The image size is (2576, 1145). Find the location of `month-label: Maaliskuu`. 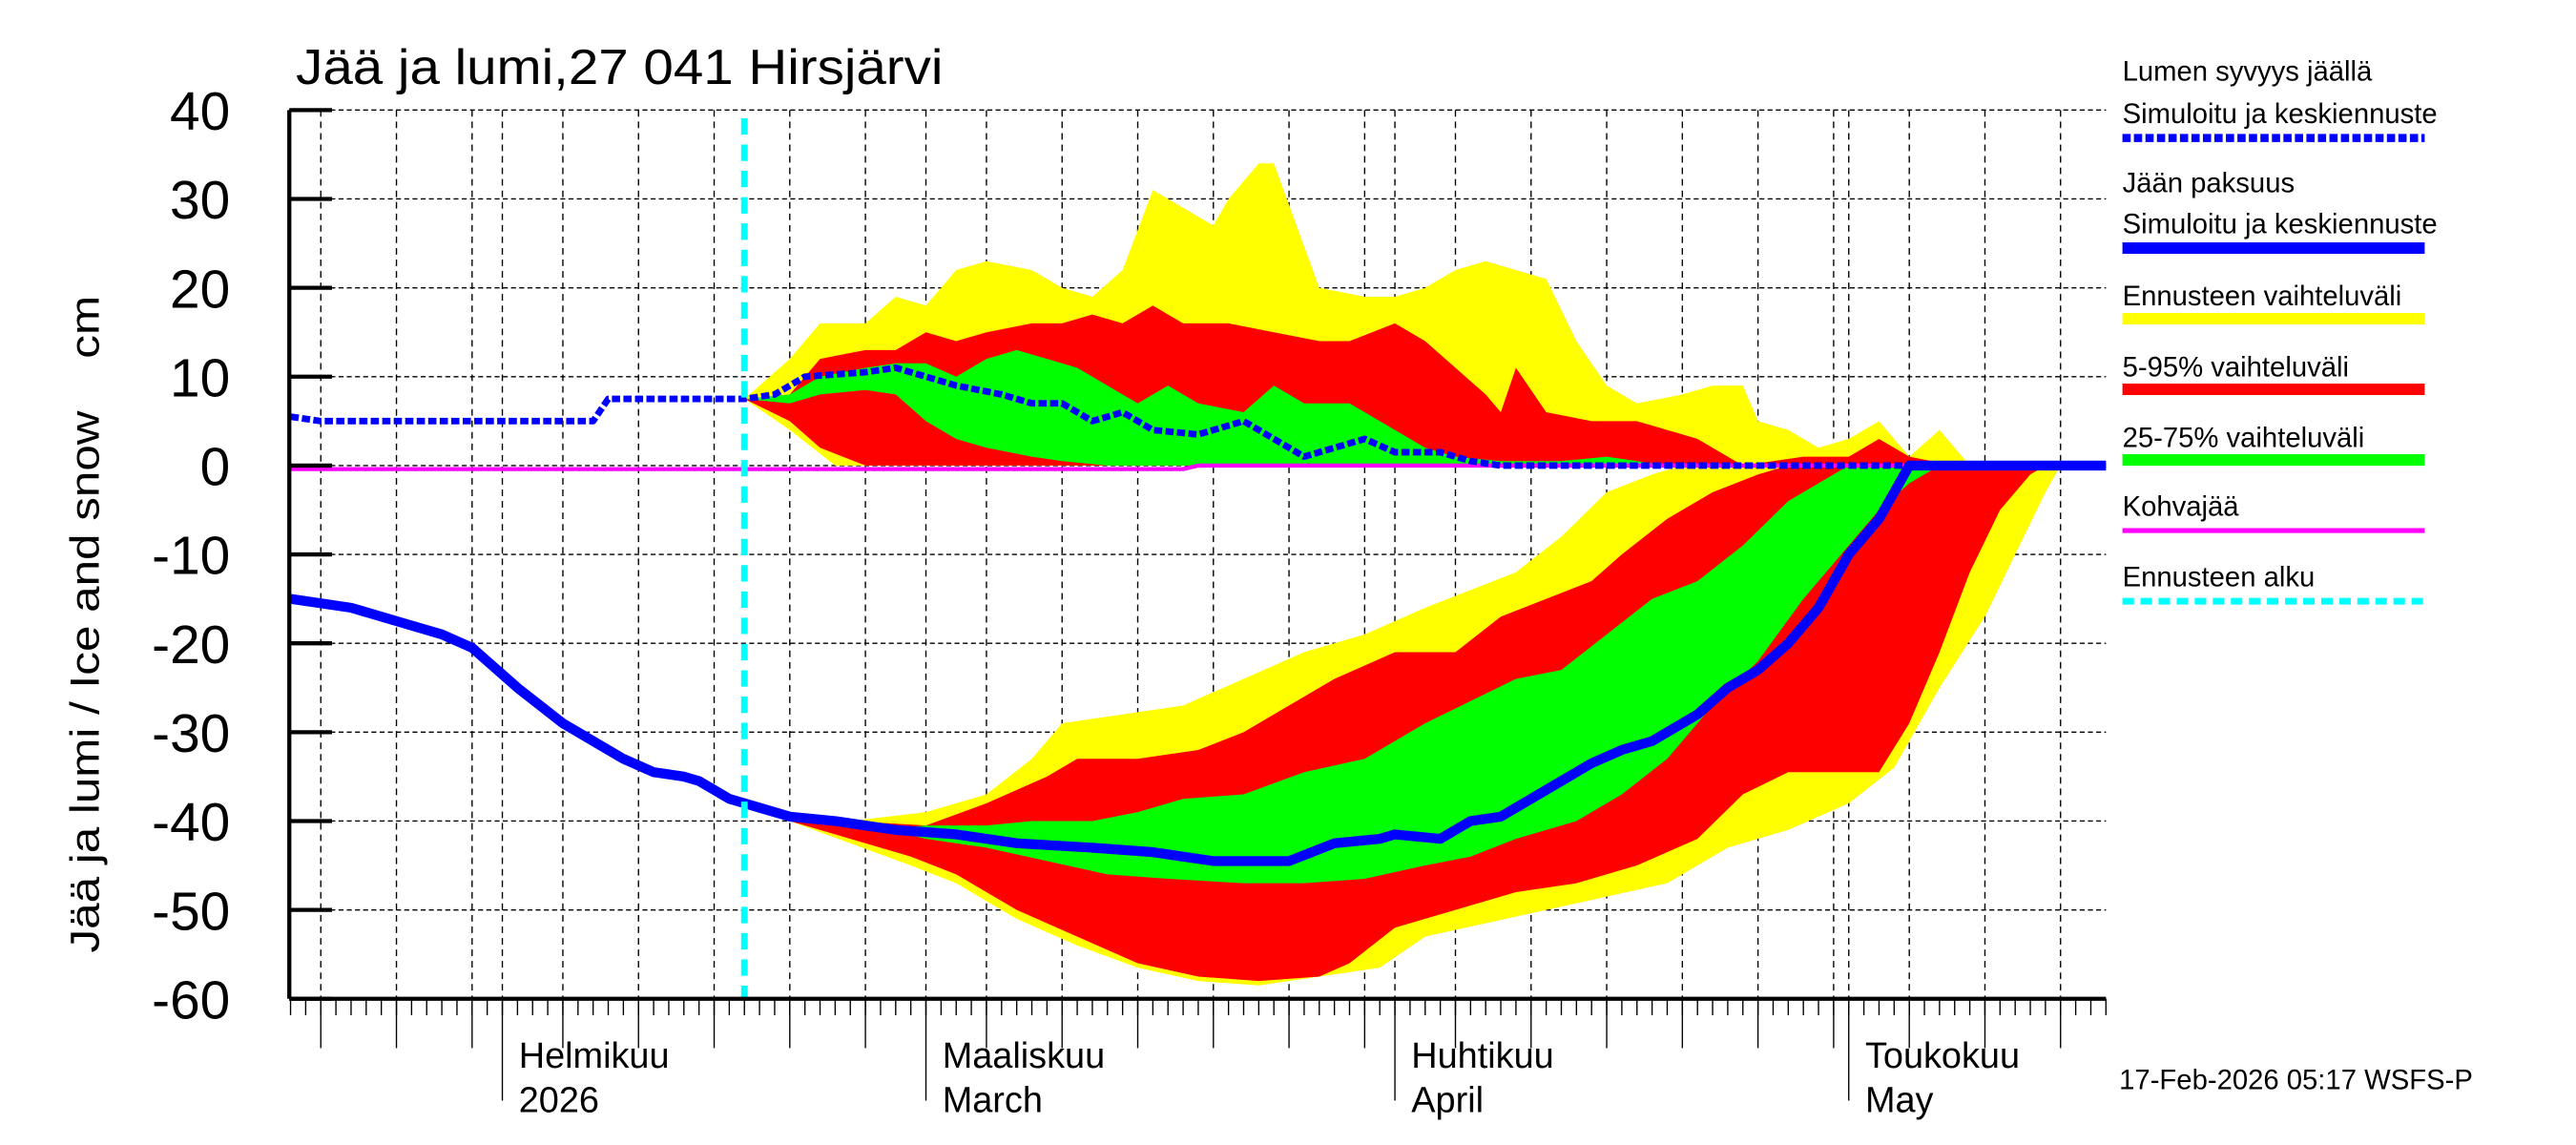

month-label: Maaliskuu is located at coordinates (1024, 1056).